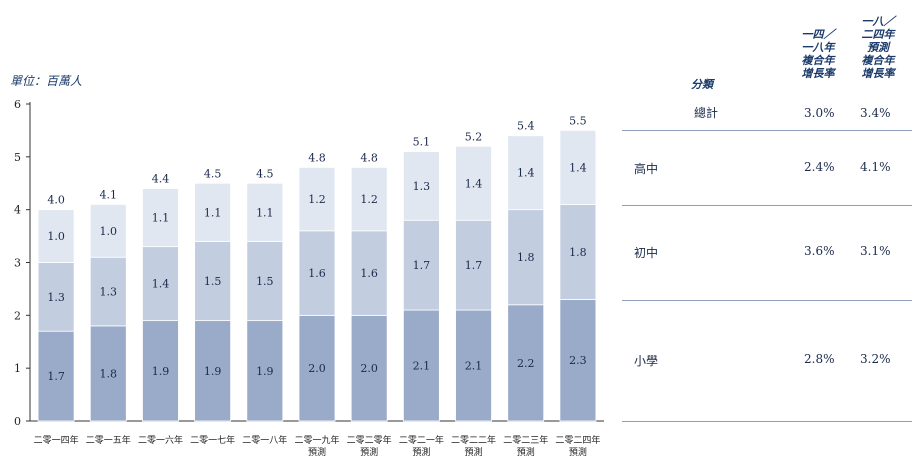 This screenshot has height=459, width=913. I want to click on header-cagr-2018-2024: 一八／ 二四年 預測 複合年 增長率, so click(878, 47).